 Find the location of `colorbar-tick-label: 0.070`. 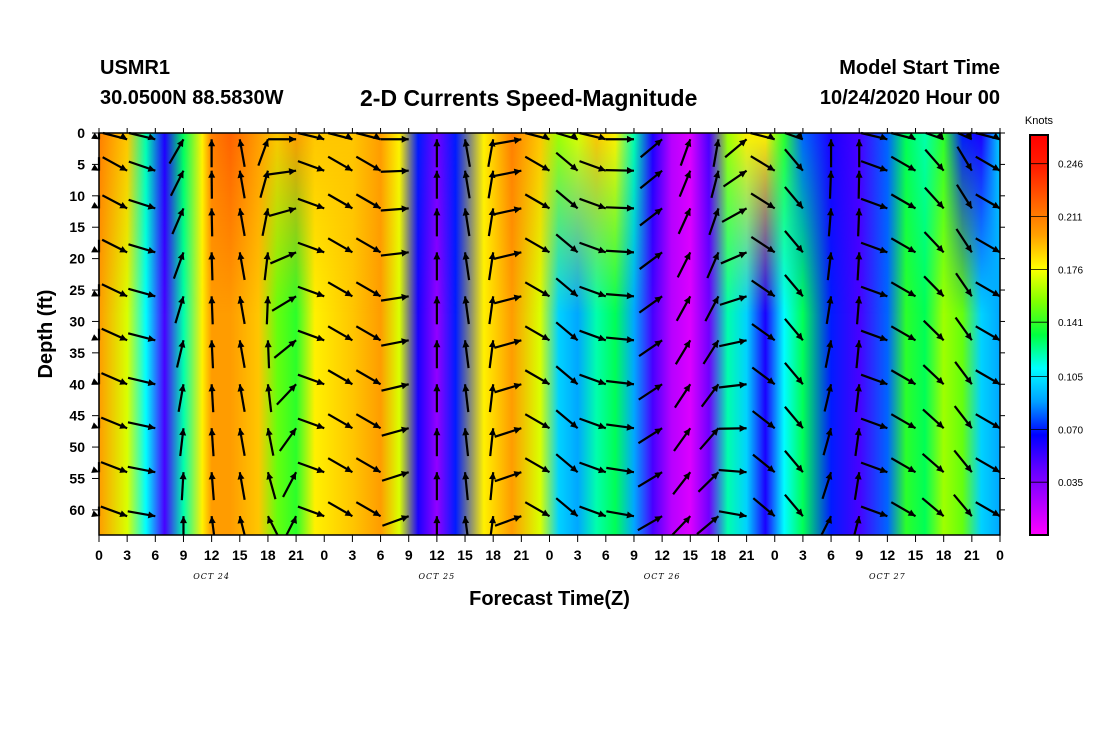

colorbar-tick-label: 0.070 is located at coordinates (1070, 430).